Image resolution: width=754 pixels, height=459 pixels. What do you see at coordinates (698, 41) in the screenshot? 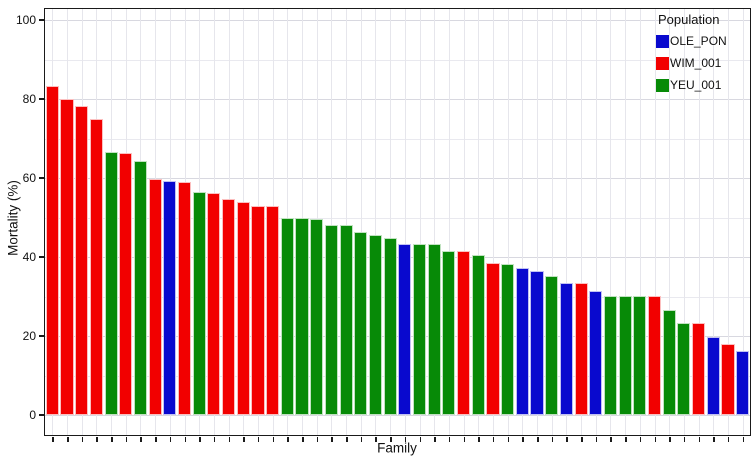
I see `legend-label: OLE_PON` at bounding box center [698, 41].